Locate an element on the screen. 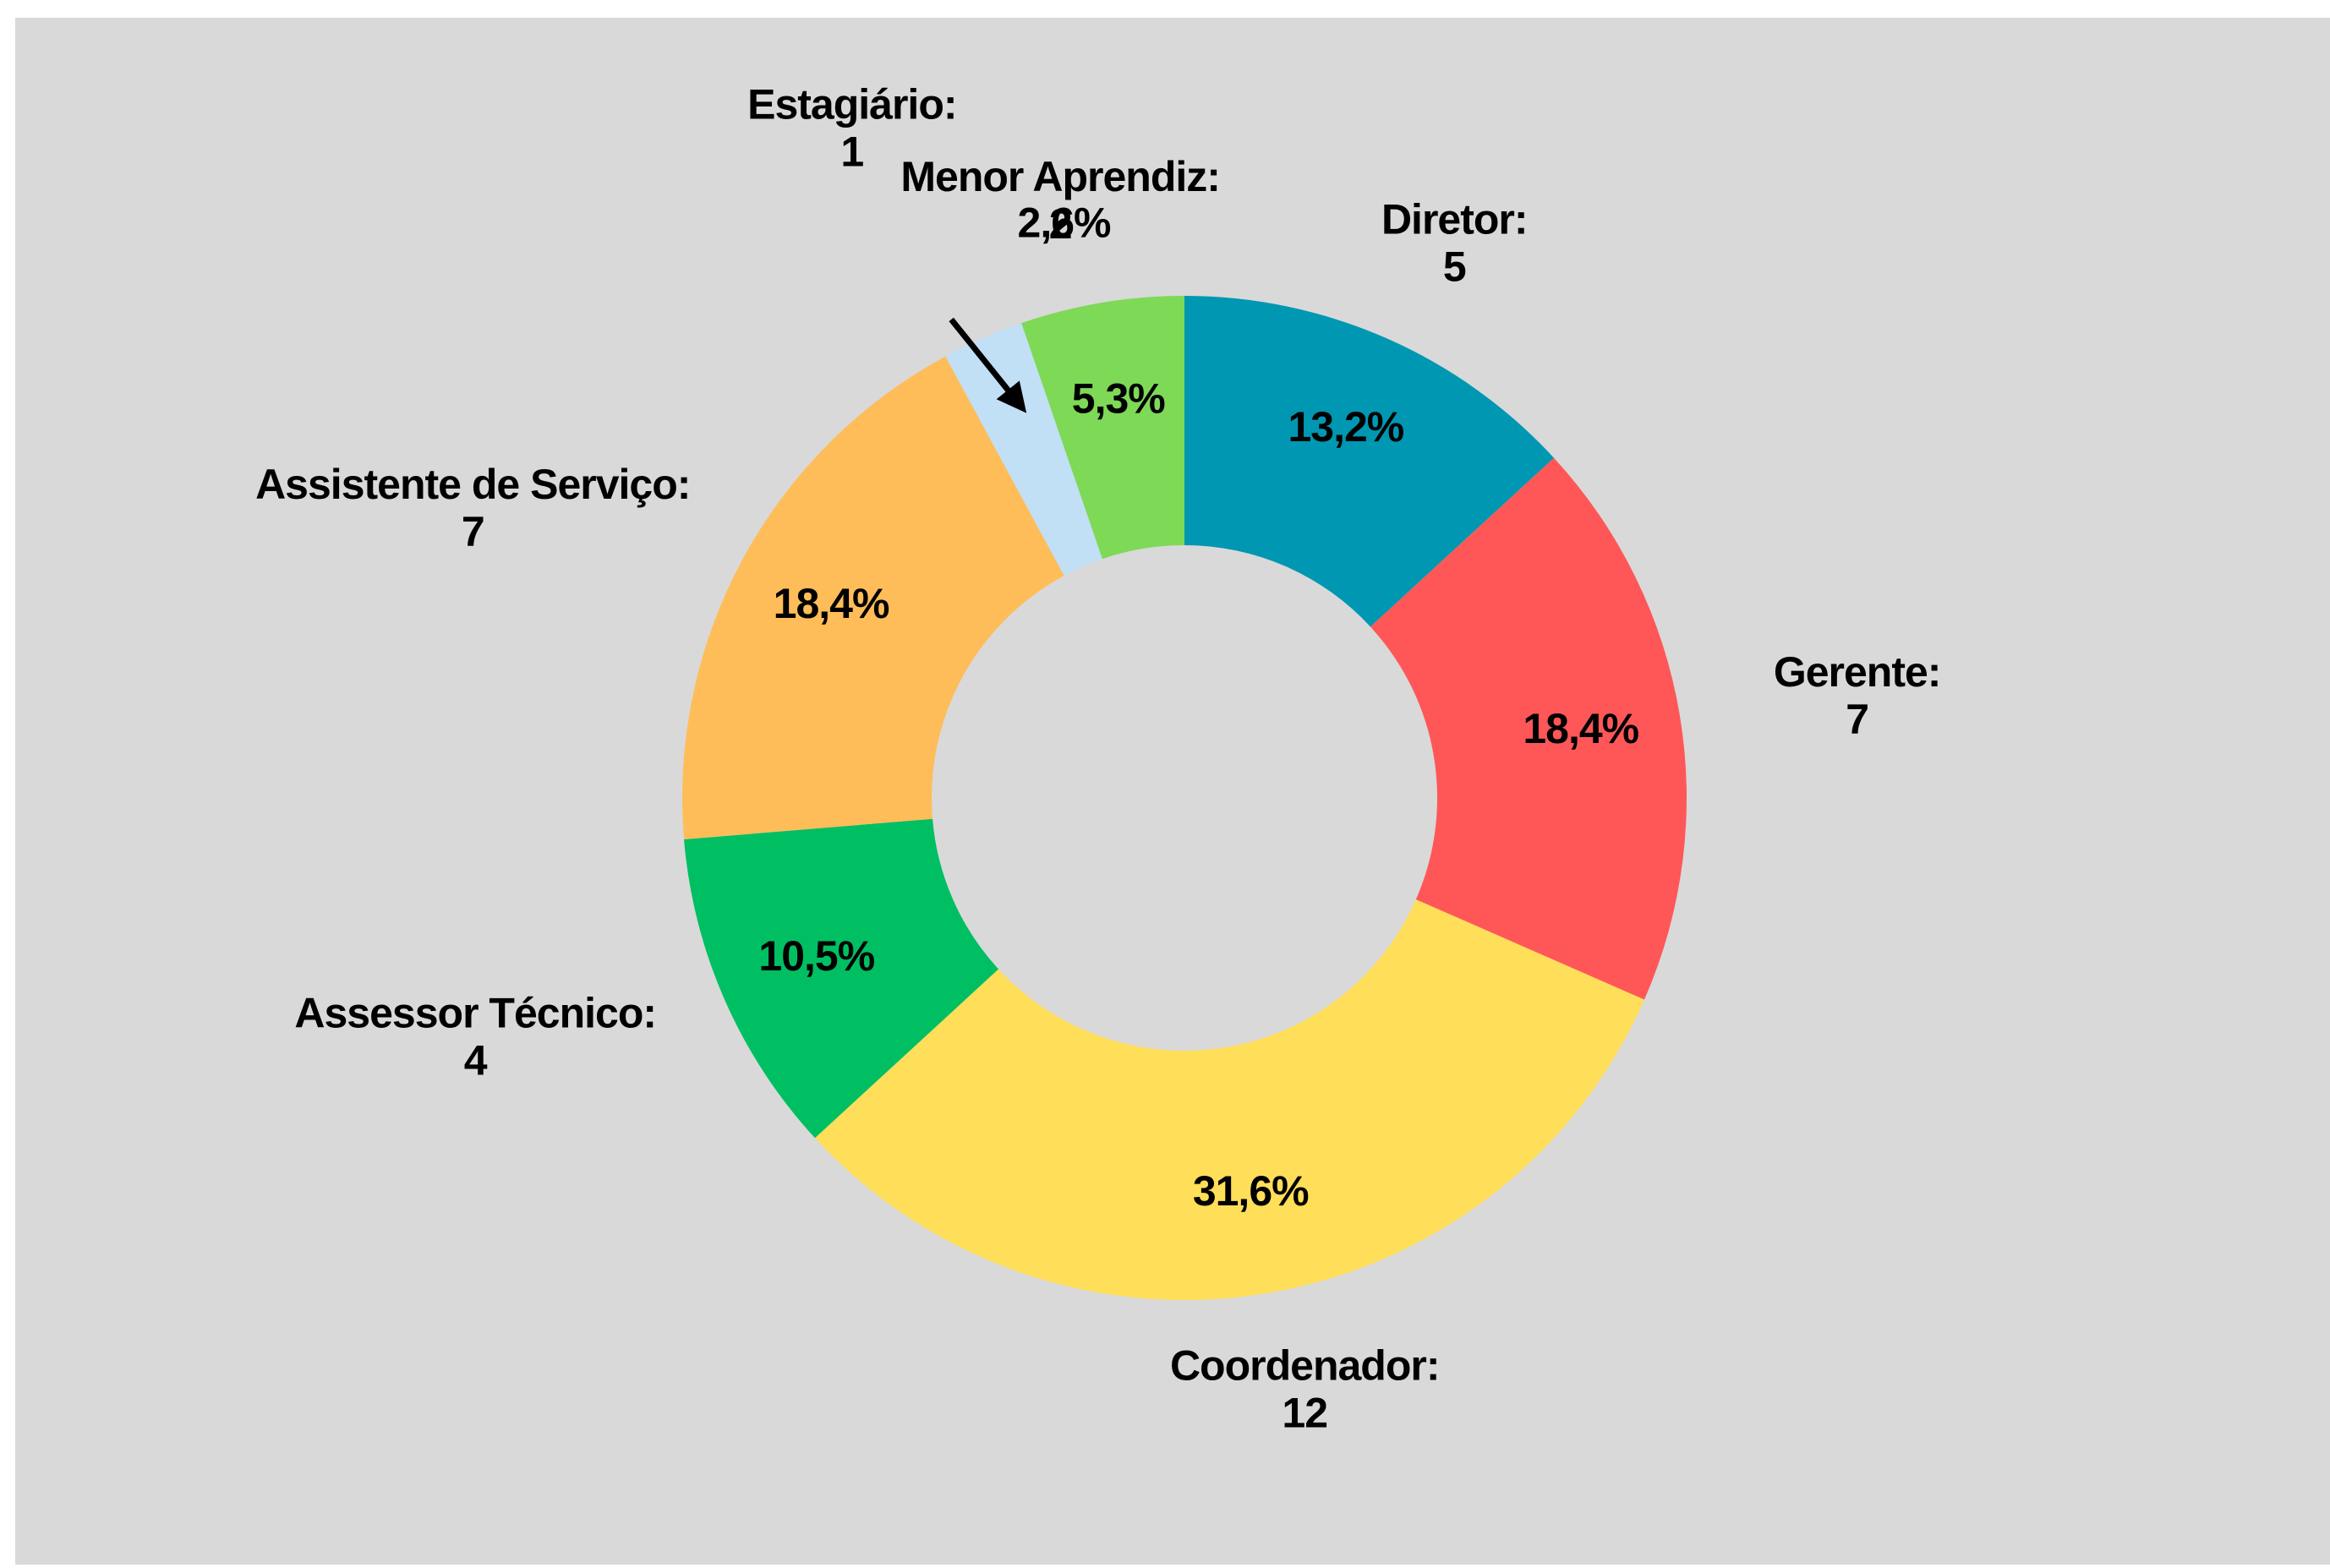  value-label: 4 is located at coordinates (476, 1060).